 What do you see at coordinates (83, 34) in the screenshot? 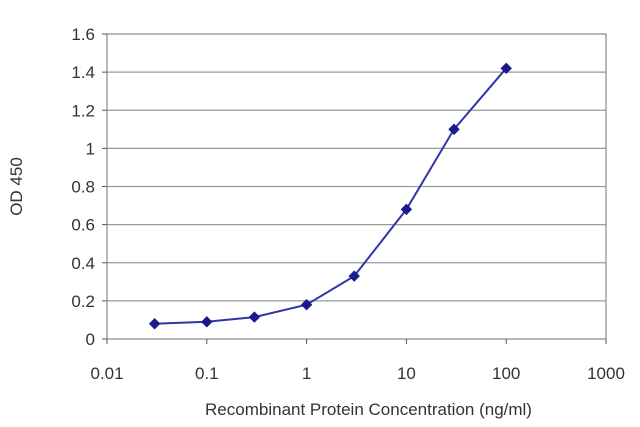
I see `y-tick-label: 1.6` at bounding box center [83, 34].